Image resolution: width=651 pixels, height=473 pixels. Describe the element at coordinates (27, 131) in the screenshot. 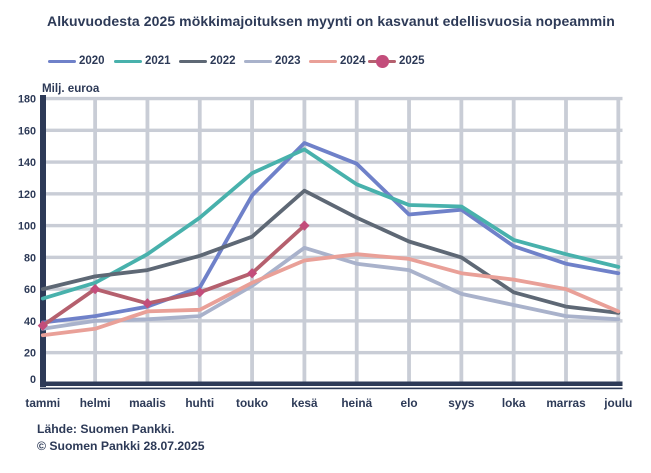

I see `y-tick-label: 160` at that location.